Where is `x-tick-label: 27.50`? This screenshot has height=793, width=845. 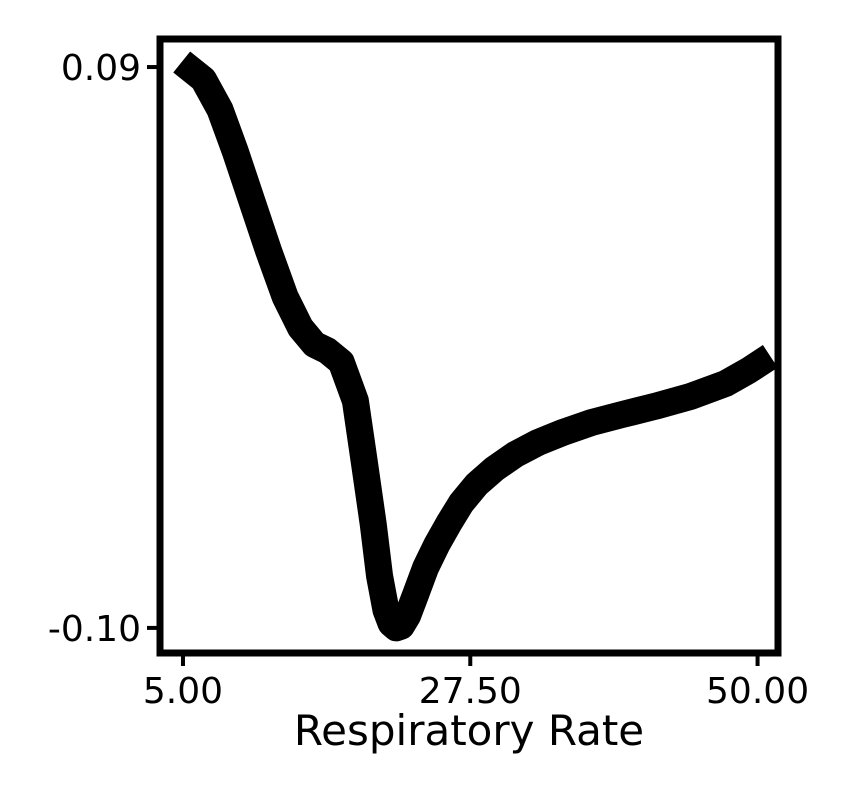
x-tick-label: 27.50 is located at coordinates (470, 691).